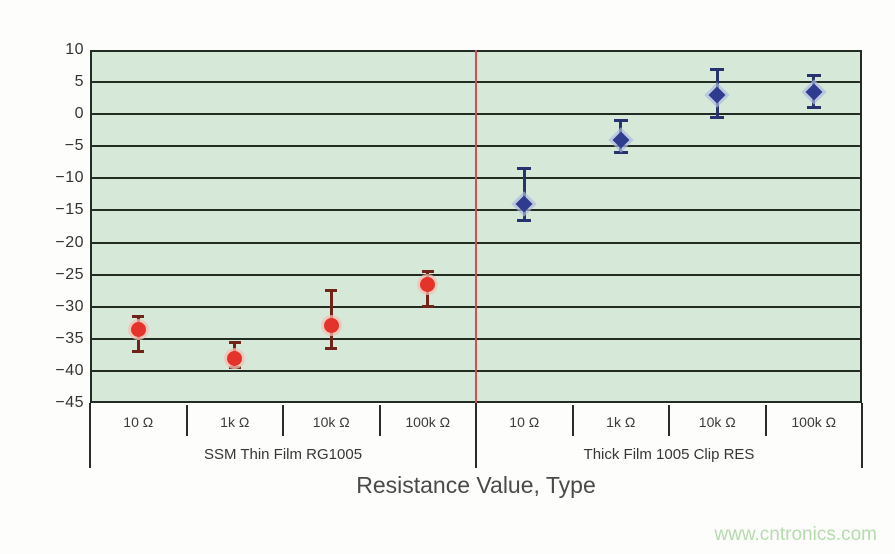 This screenshot has height=554, width=895. Describe the element at coordinates (795, 534) in the screenshot. I see `watermark-text: www.cntronics.com` at that location.